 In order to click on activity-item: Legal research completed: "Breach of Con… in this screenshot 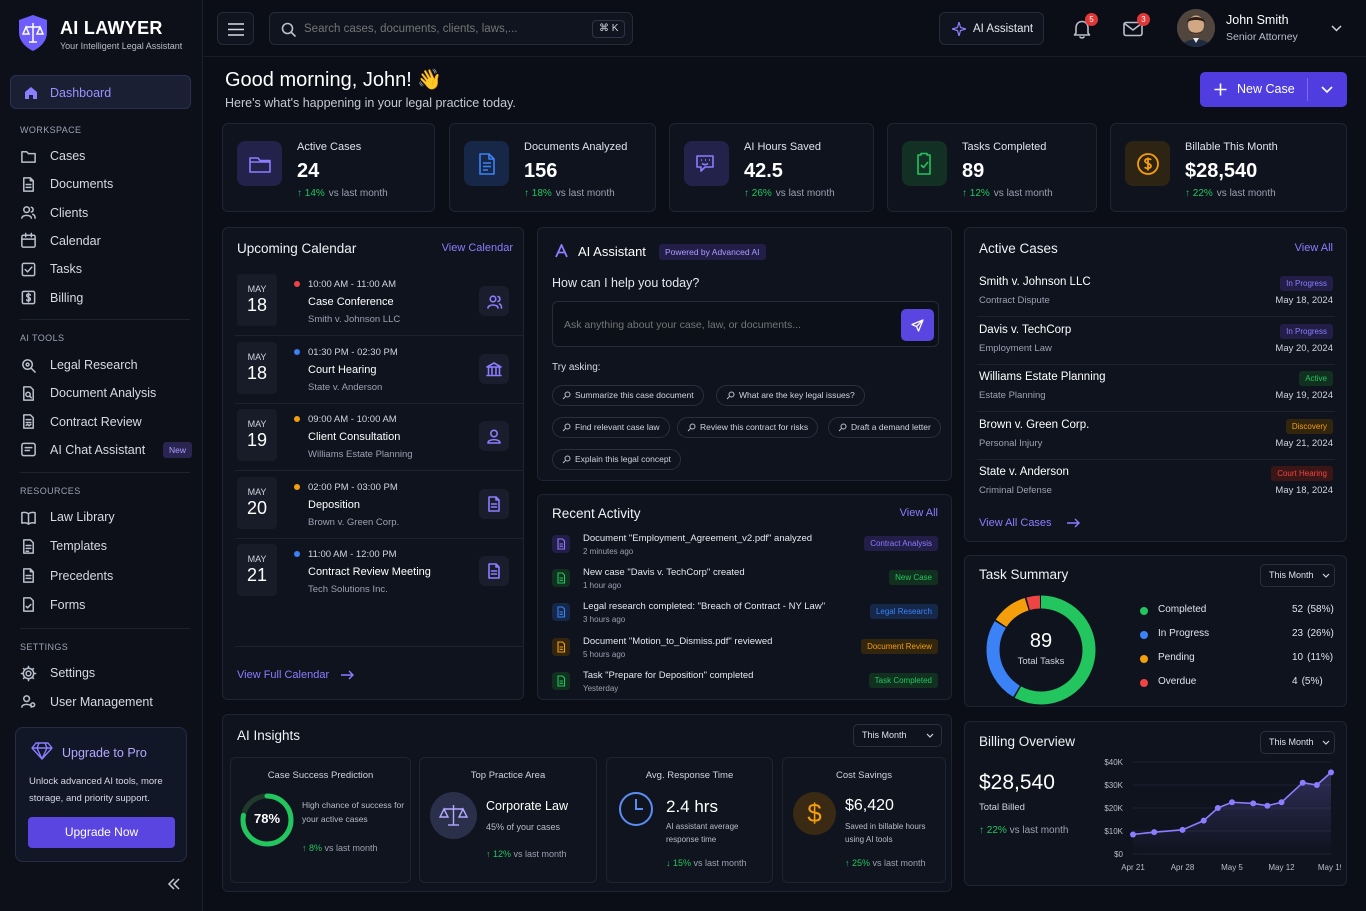, I will do `click(744, 614)`.